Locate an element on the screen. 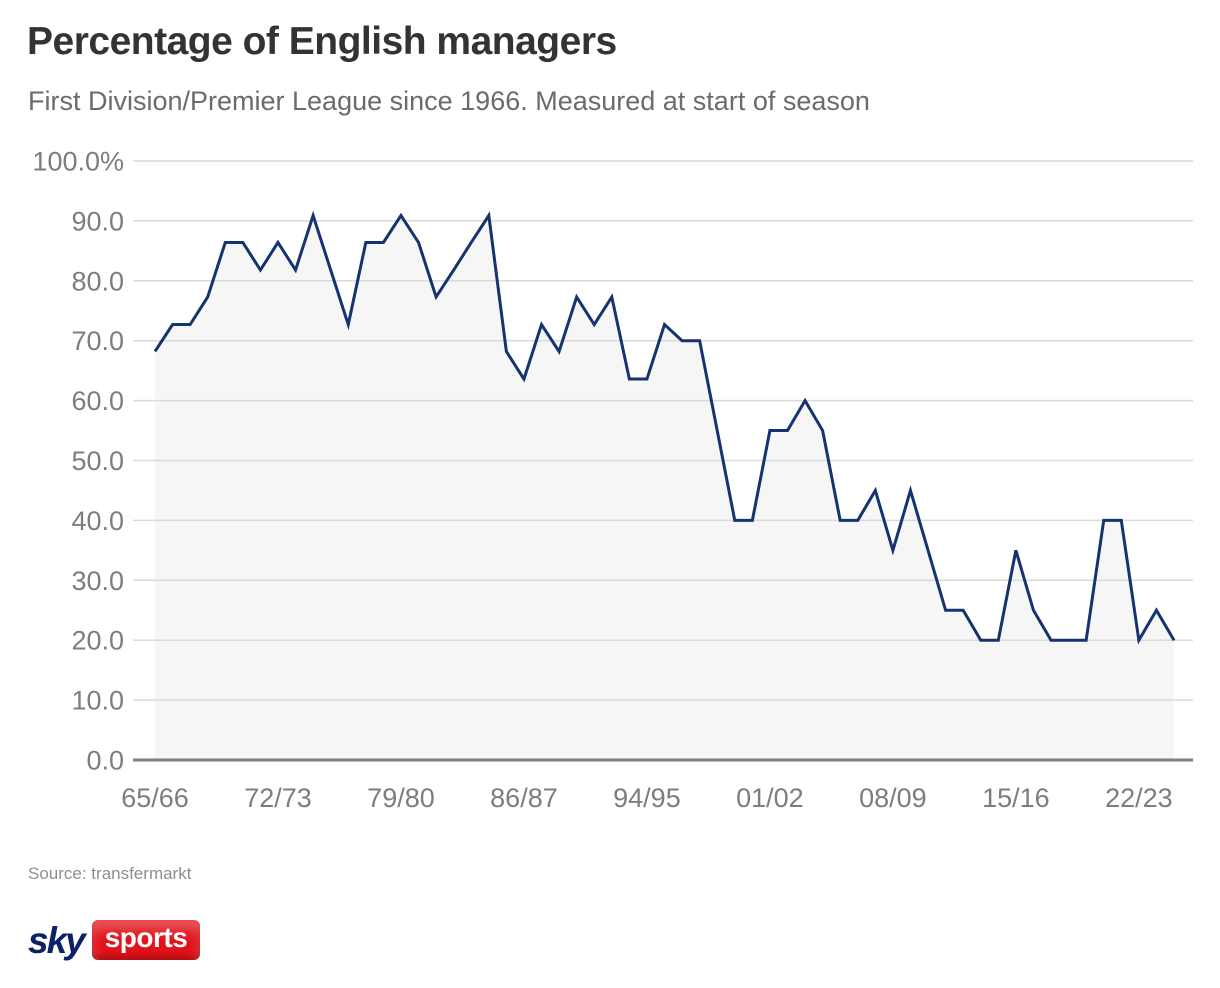  y-axis-tick-label: 0.0 is located at coordinates (105, 761).